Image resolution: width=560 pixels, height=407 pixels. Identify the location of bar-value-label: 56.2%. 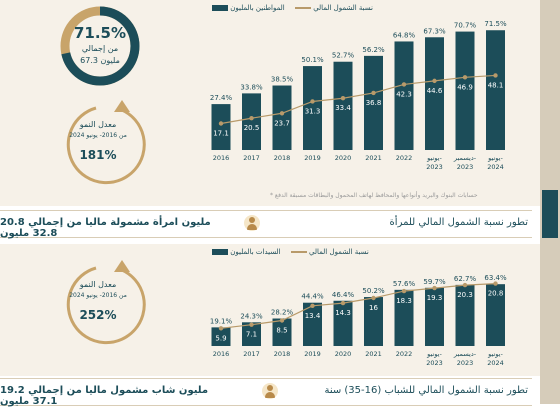
(373, 50).